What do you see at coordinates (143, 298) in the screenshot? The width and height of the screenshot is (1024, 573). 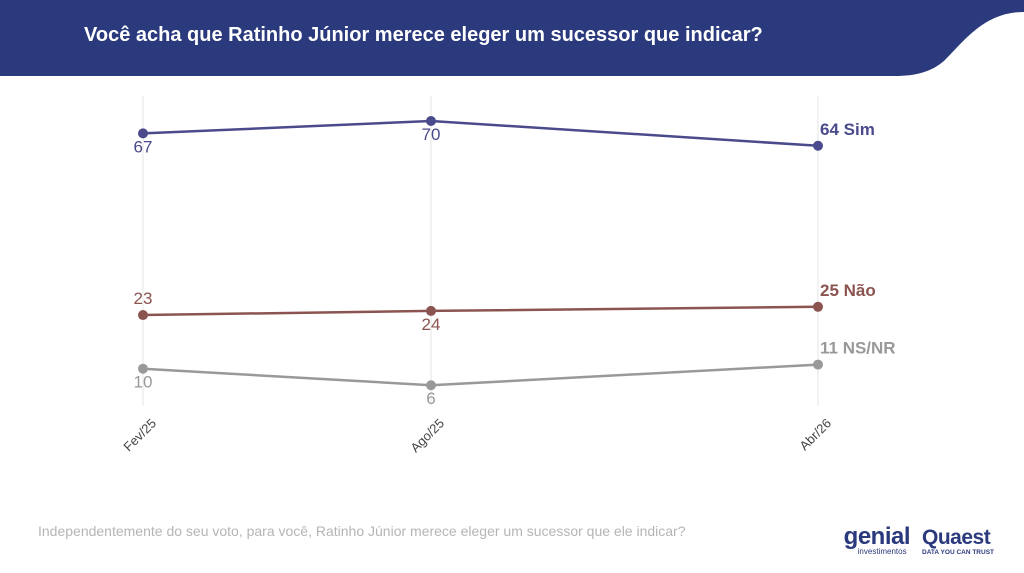 I see `data-label: 23` at bounding box center [143, 298].